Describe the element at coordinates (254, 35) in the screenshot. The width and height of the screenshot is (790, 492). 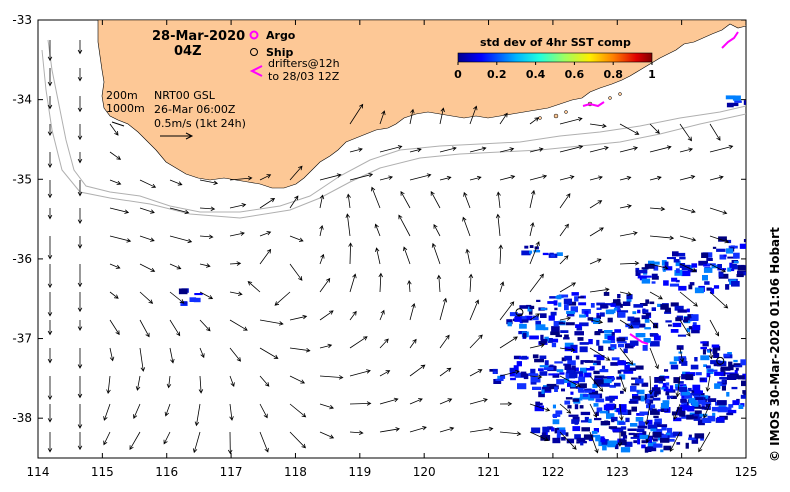
I see `argo-symbol-icon` at that location.